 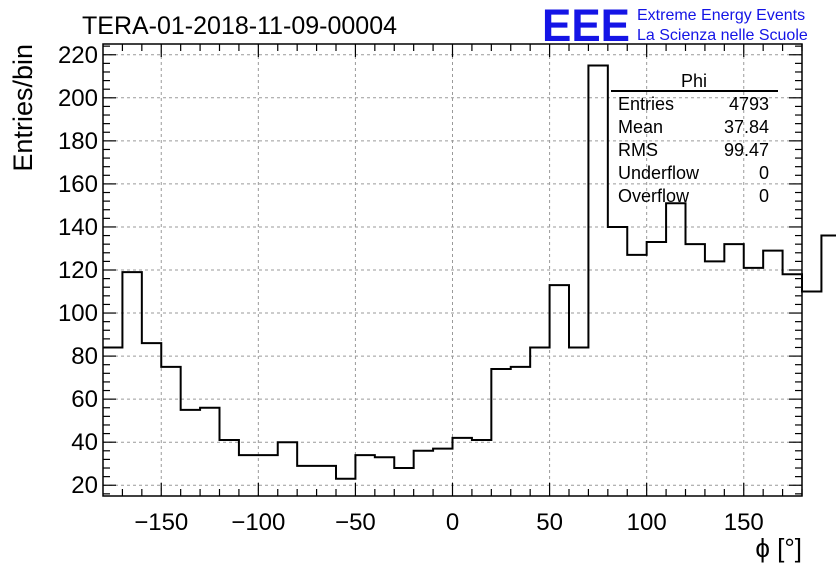 What do you see at coordinates (640, 127) in the screenshot?
I see `stats-row-label: Mean` at bounding box center [640, 127].